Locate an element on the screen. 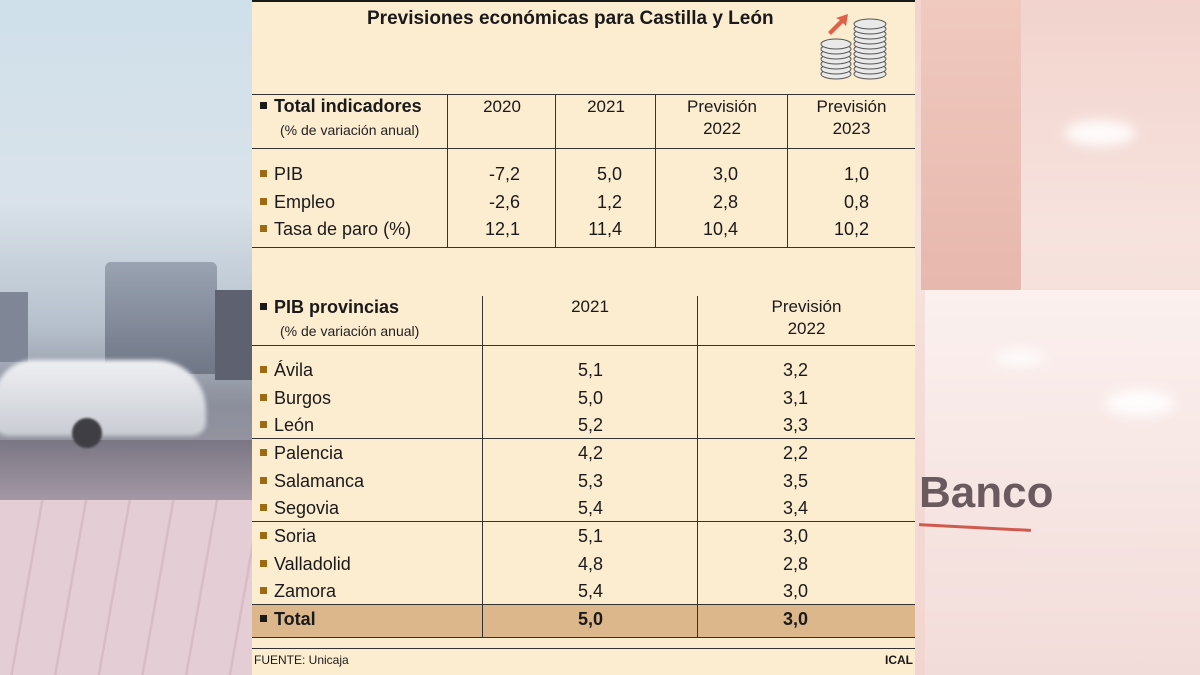  total-row is located at coordinates (583, 620).